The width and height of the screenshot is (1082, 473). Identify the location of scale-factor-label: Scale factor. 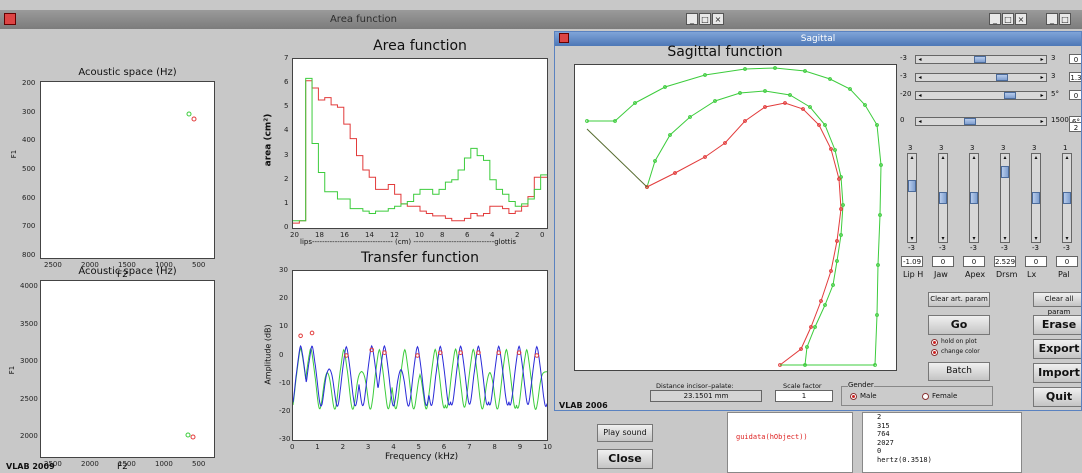
(802, 386).